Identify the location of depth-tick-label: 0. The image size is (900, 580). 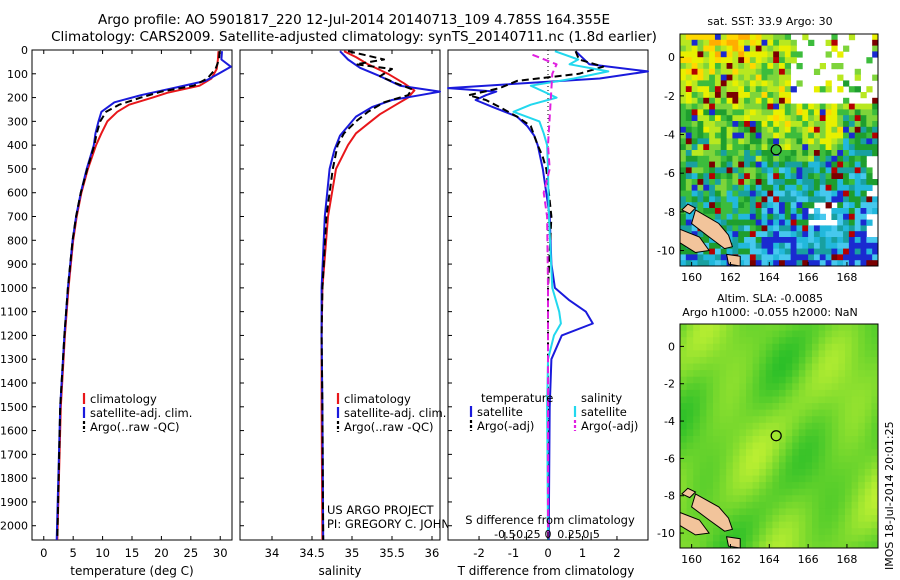
(24, 50).